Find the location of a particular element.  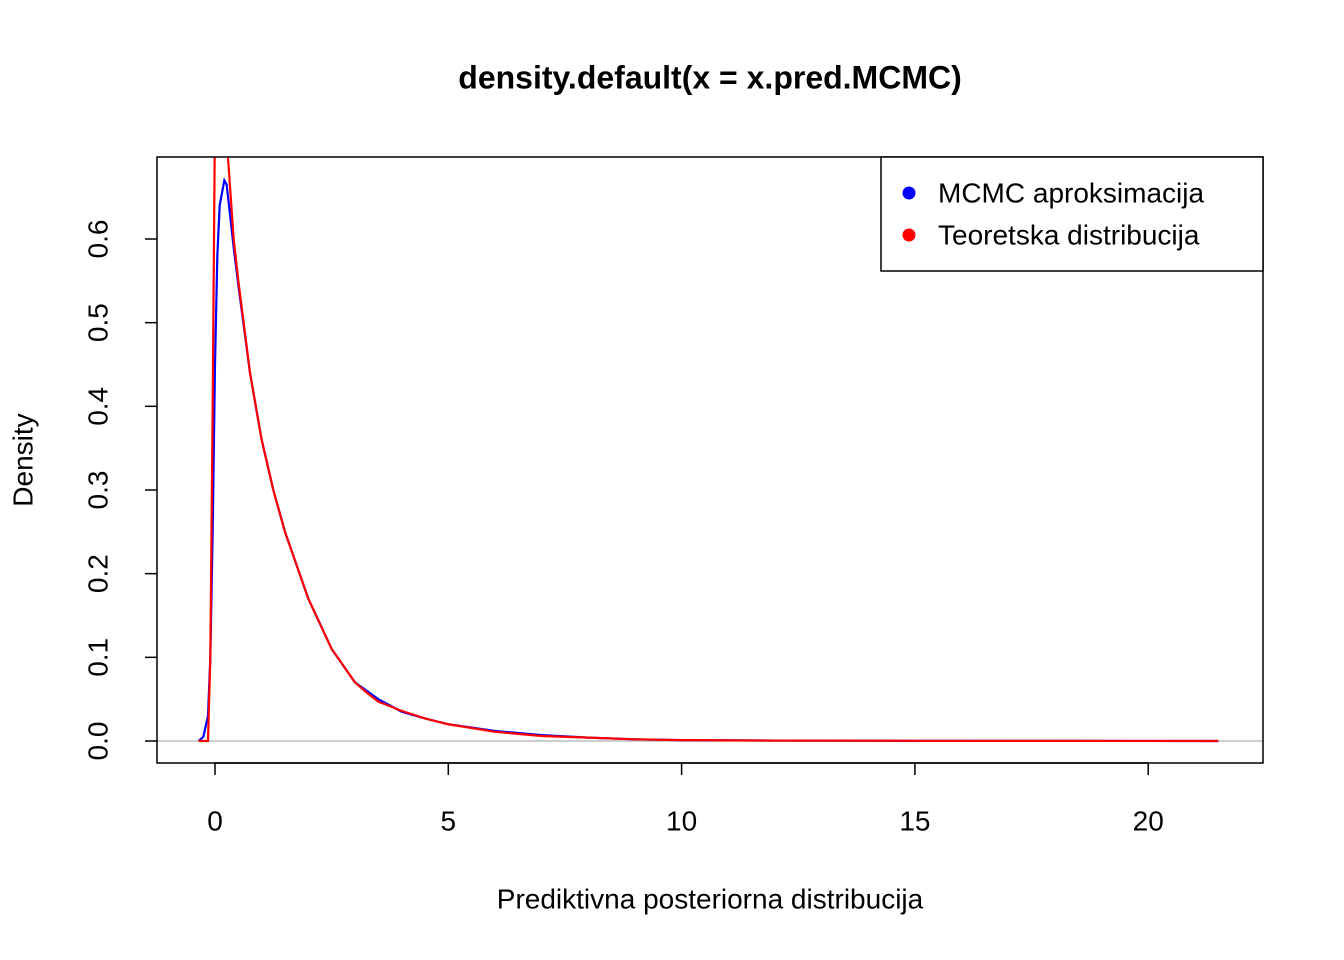

y-tick-label: 0.4 is located at coordinates (97, 406).